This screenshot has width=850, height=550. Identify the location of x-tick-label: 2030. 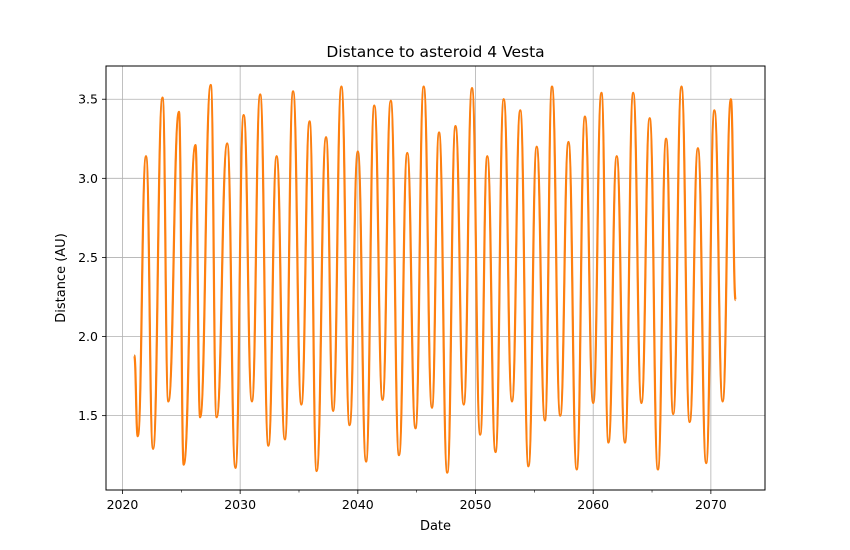
(240, 504).